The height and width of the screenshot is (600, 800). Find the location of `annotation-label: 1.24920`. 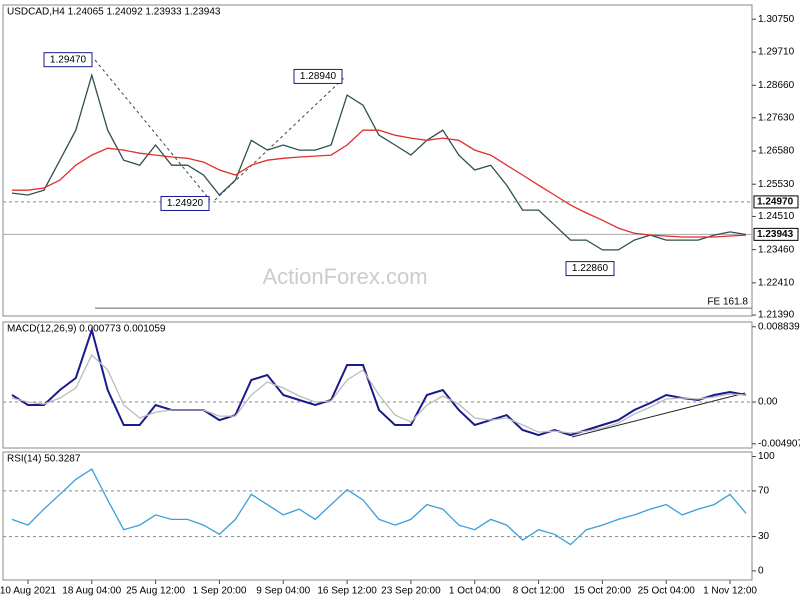

annotation-label: 1.24920 is located at coordinates (185, 203).